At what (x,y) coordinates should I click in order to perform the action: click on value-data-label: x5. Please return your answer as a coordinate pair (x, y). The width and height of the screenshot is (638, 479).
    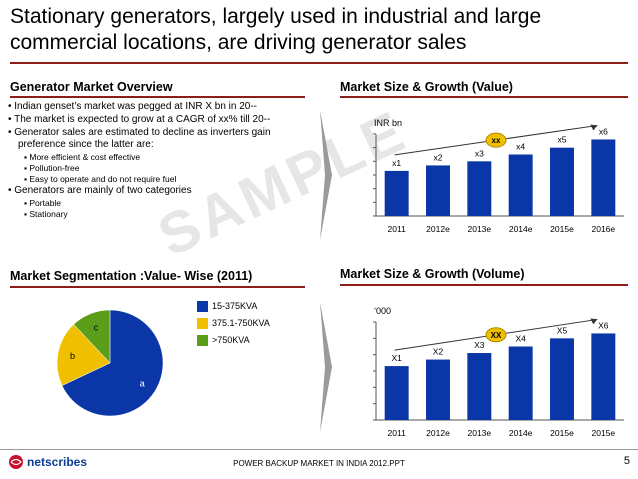
    Looking at the image, I should click on (562, 140).